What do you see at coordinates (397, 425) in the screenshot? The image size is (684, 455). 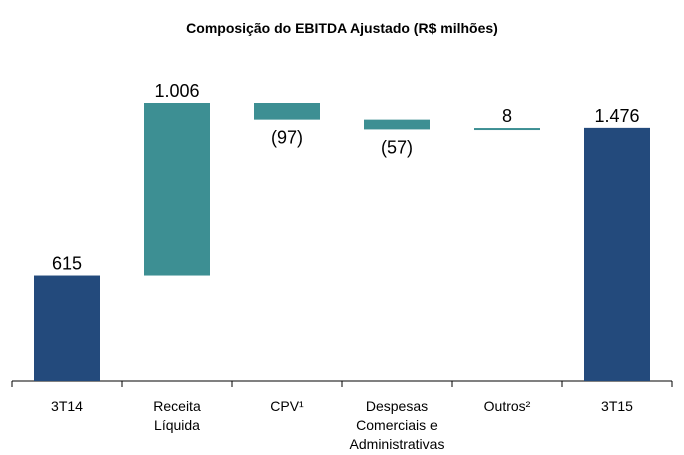 I see `x-tick-label: Despesas Comerciais e Administrativas` at bounding box center [397, 425].